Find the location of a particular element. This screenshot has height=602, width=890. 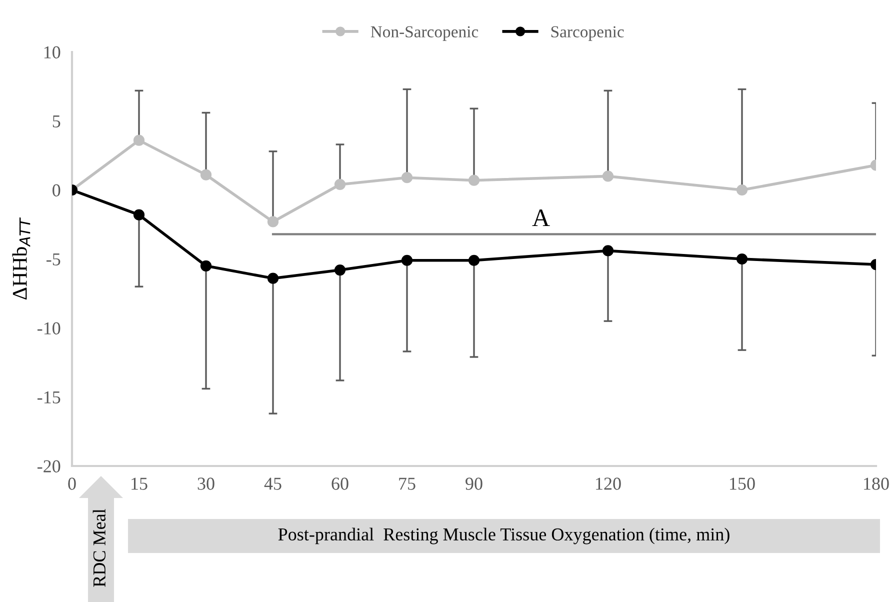

y-axis-title: ΔHHb$_{ATT}$ is located at coordinates (21, 258).